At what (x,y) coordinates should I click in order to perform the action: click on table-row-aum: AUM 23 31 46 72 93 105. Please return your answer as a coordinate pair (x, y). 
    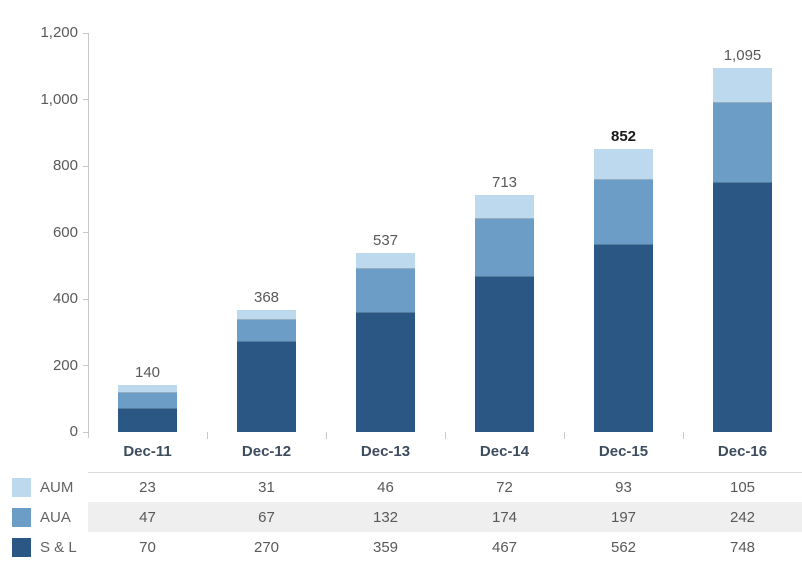
    Looking at the image, I should click on (401, 487).